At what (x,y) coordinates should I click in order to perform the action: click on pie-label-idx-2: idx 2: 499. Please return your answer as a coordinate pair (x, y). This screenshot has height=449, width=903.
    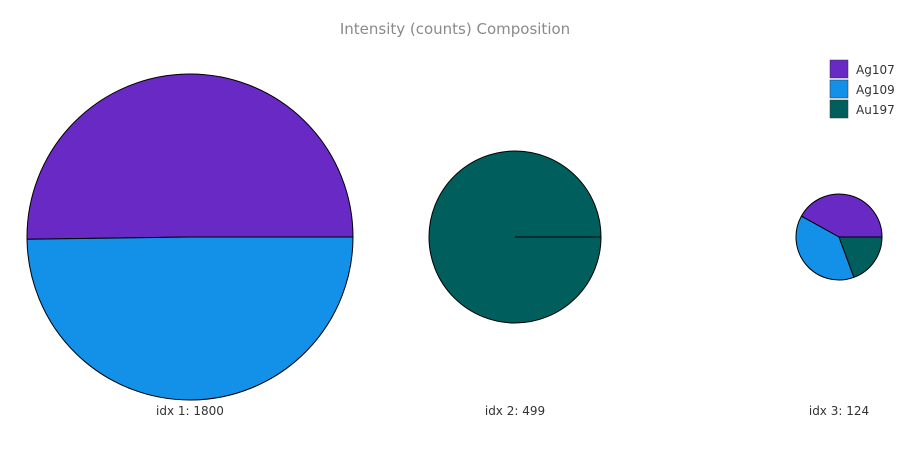
    Looking at the image, I should click on (515, 411).